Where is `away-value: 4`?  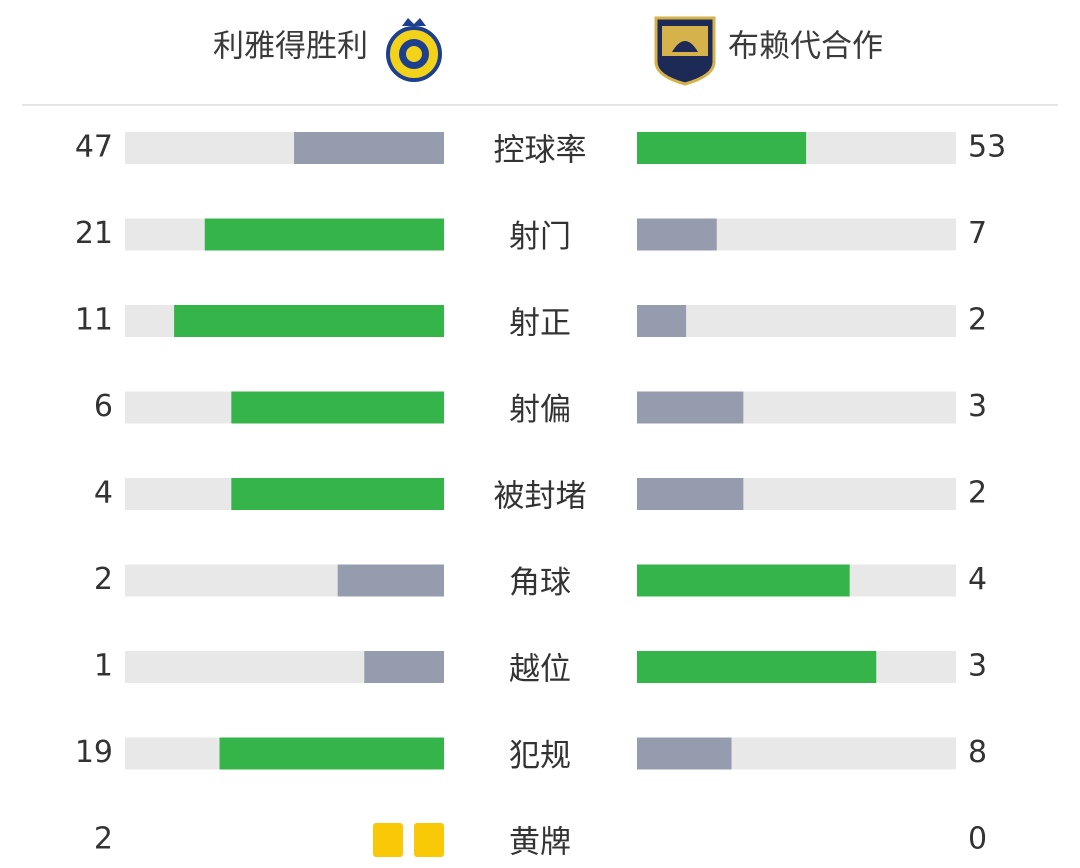 away-value: 4 is located at coordinates (977, 579).